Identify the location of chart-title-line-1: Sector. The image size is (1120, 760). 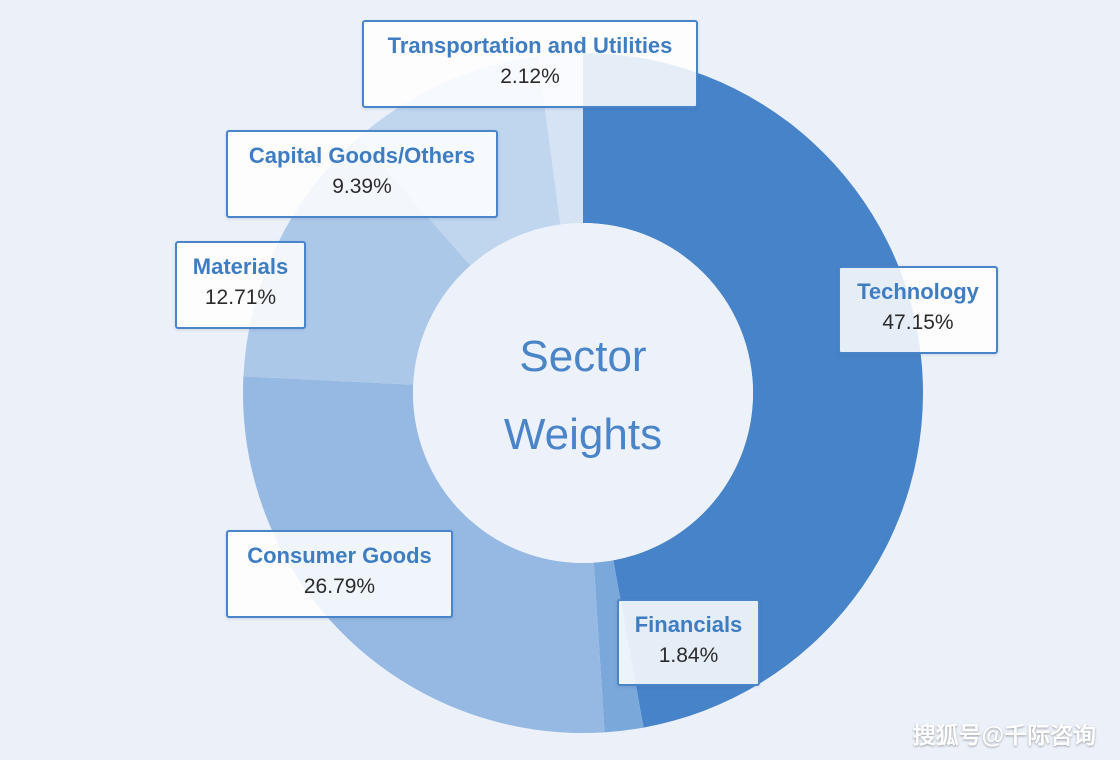
(583, 356).